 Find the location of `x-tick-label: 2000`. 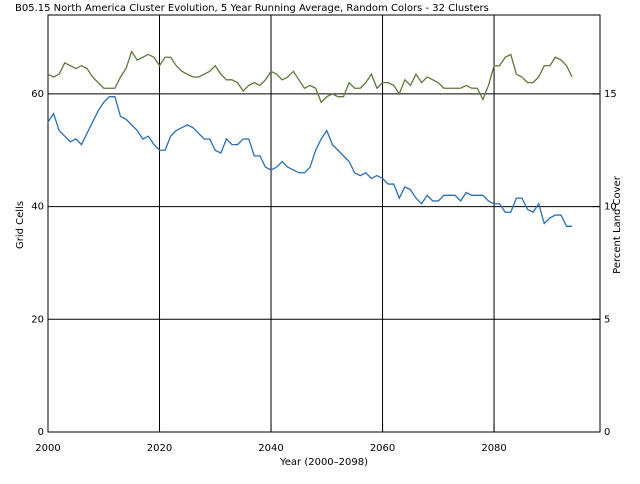

x-tick-label: 2000 is located at coordinates (47, 448).